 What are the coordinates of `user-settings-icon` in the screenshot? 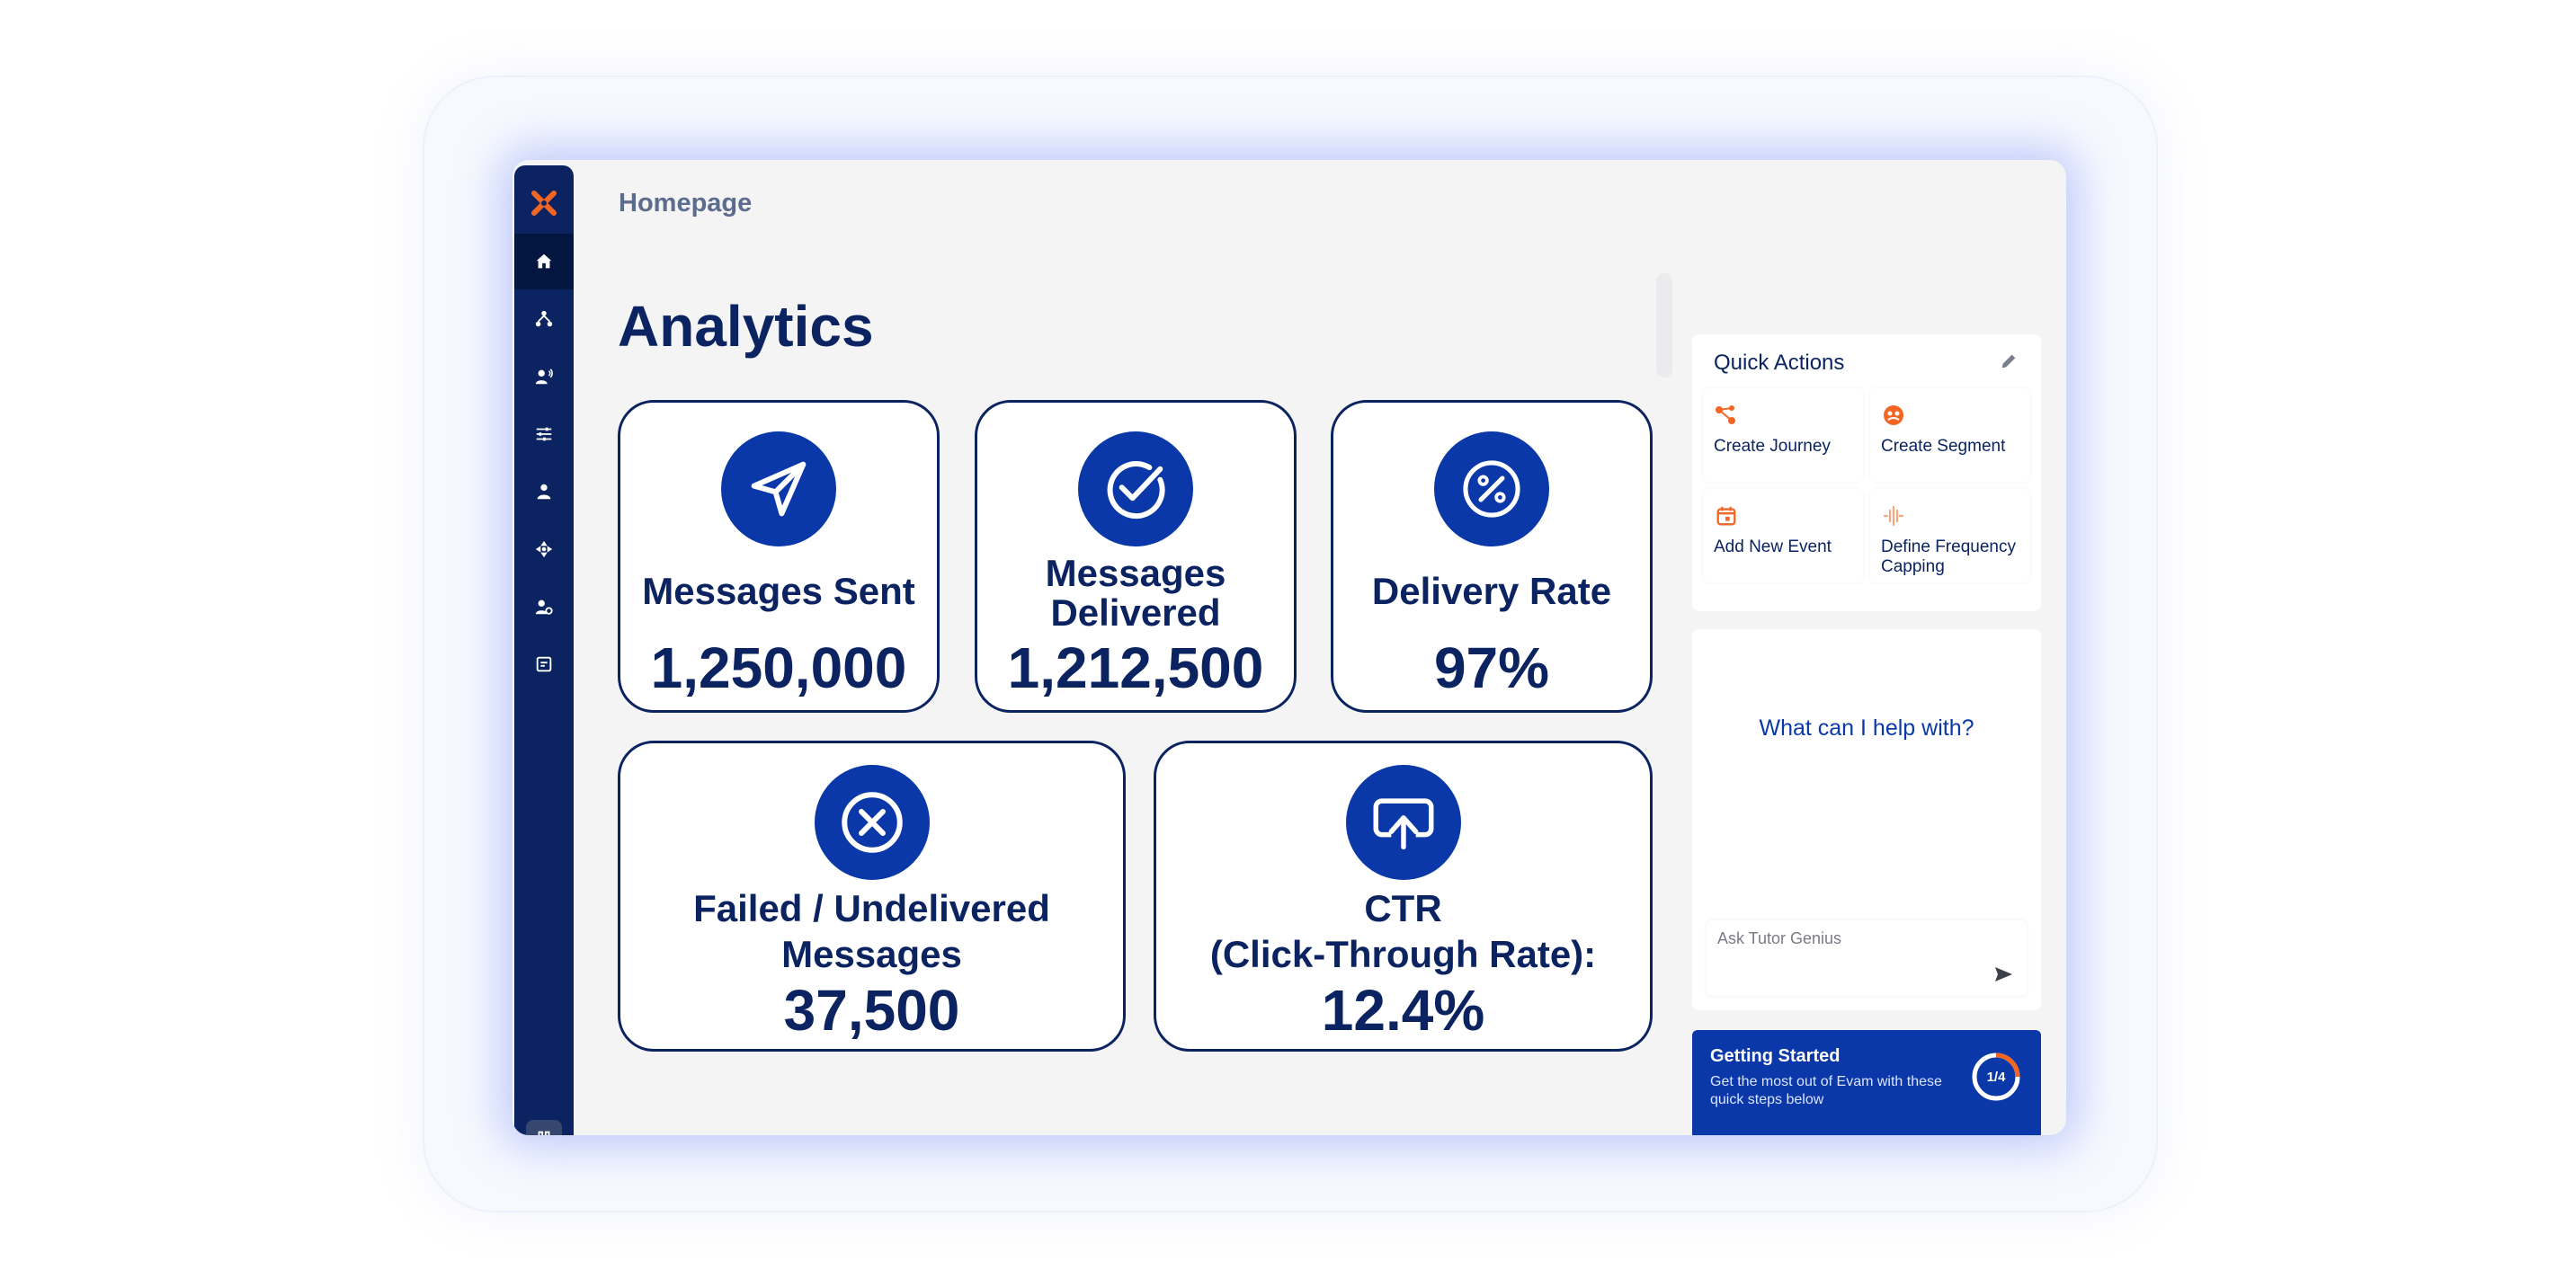 It's located at (544, 607).